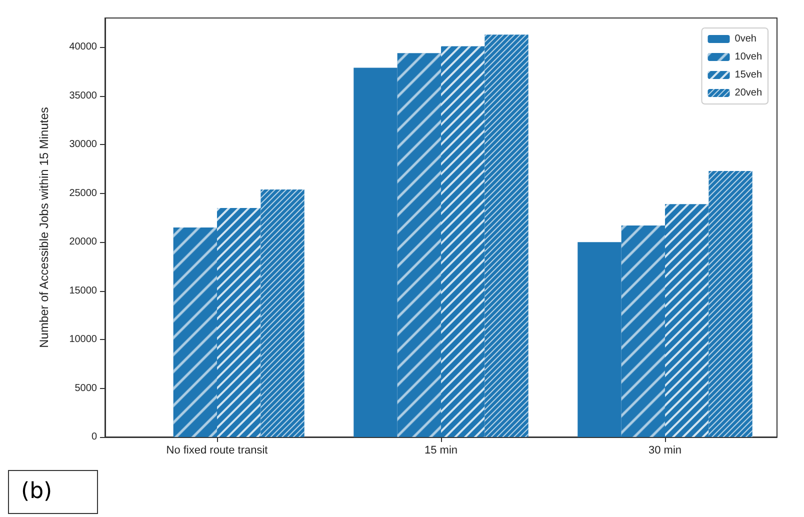 The height and width of the screenshot is (517, 804). Describe the element at coordinates (44, 227) in the screenshot. I see `y-axis-title: Number of Accessible Jobs within 15 Minutes` at that location.